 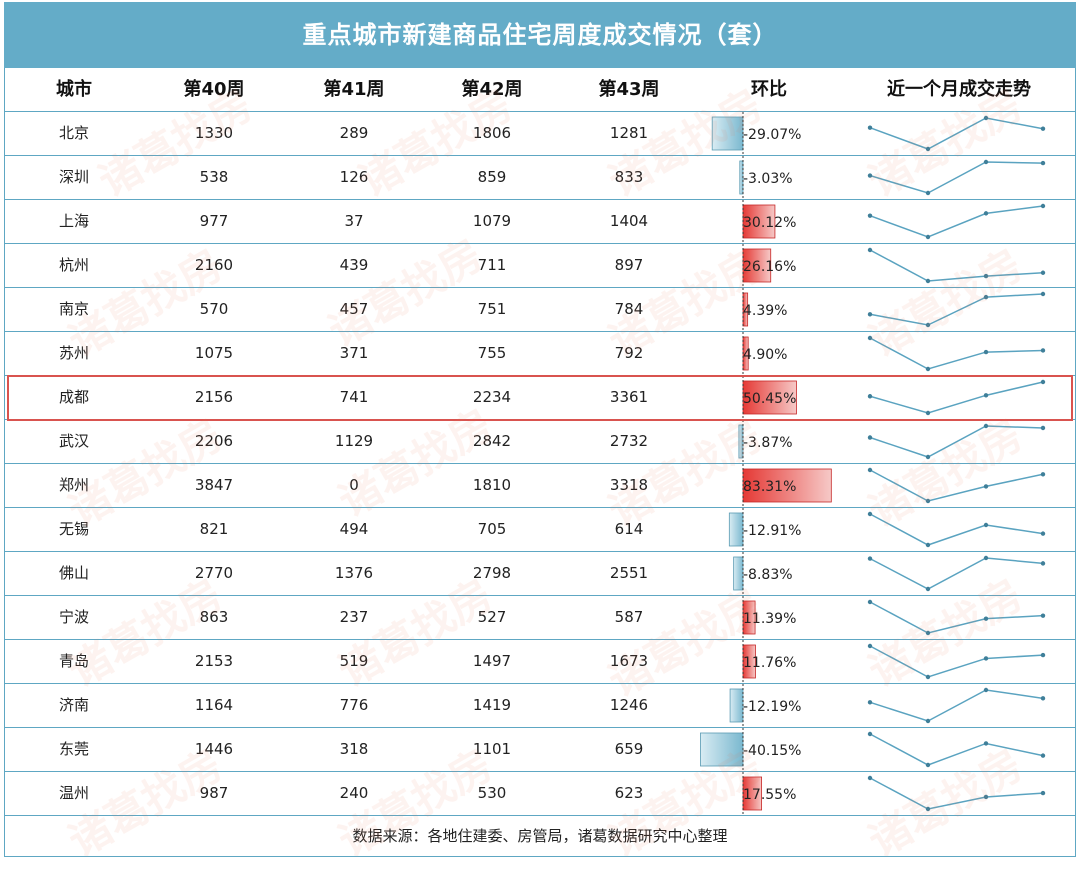 I want to click on cell-w42: 711, so click(x=492, y=265).